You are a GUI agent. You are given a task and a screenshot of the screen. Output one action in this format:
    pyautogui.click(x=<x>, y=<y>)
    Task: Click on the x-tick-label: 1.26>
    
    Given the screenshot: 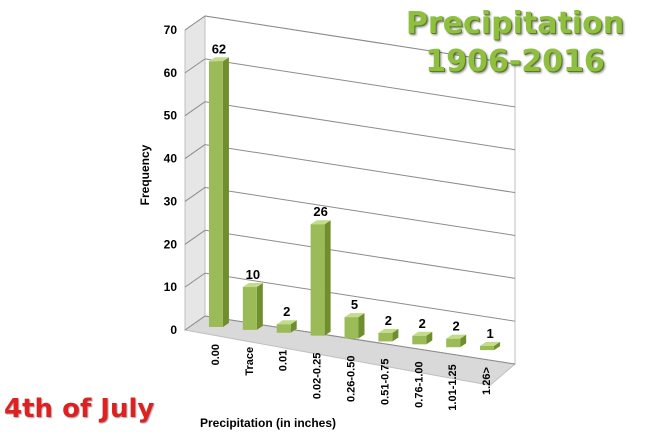 What is the action you would take?
    pyautogui.click(x=487, y=381)
    